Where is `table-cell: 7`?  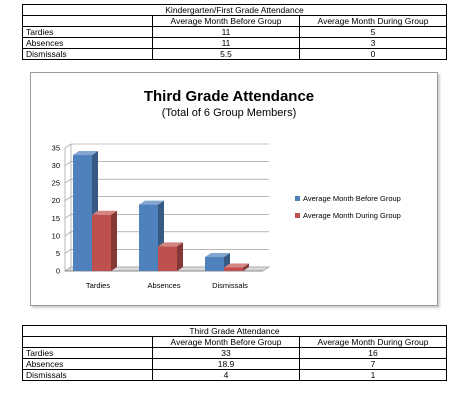
table-cell: 7 is located at coordinates (373, 364).